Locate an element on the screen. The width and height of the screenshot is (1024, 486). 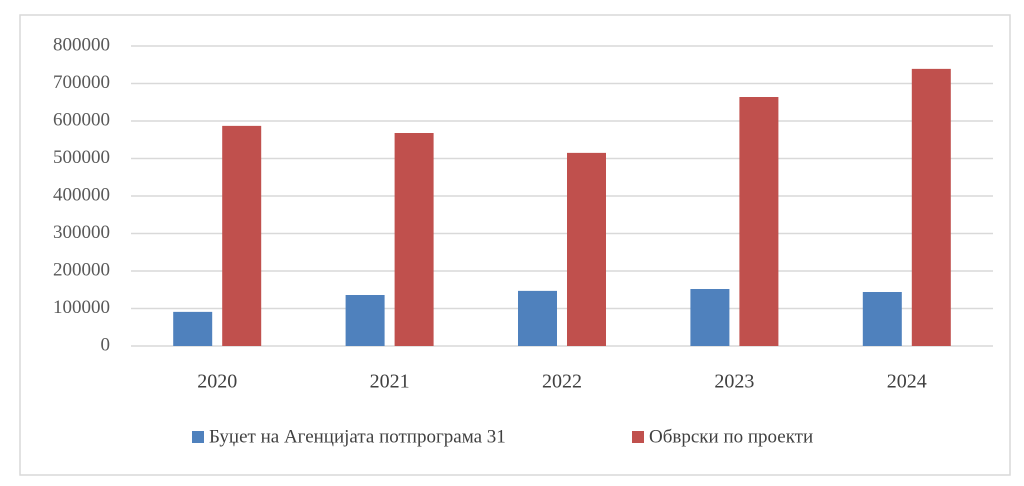
x-tick-label: 2021 is located at coordinates (390, 382).